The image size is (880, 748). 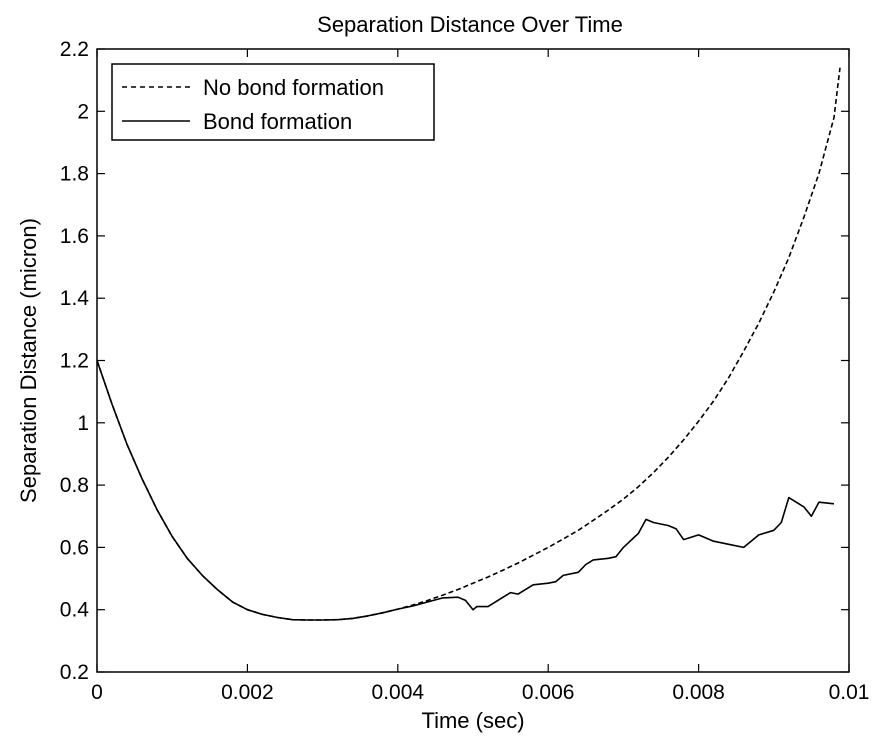 I want to click on legend: No bond formation Bond formation, so click(x=273, y=102).